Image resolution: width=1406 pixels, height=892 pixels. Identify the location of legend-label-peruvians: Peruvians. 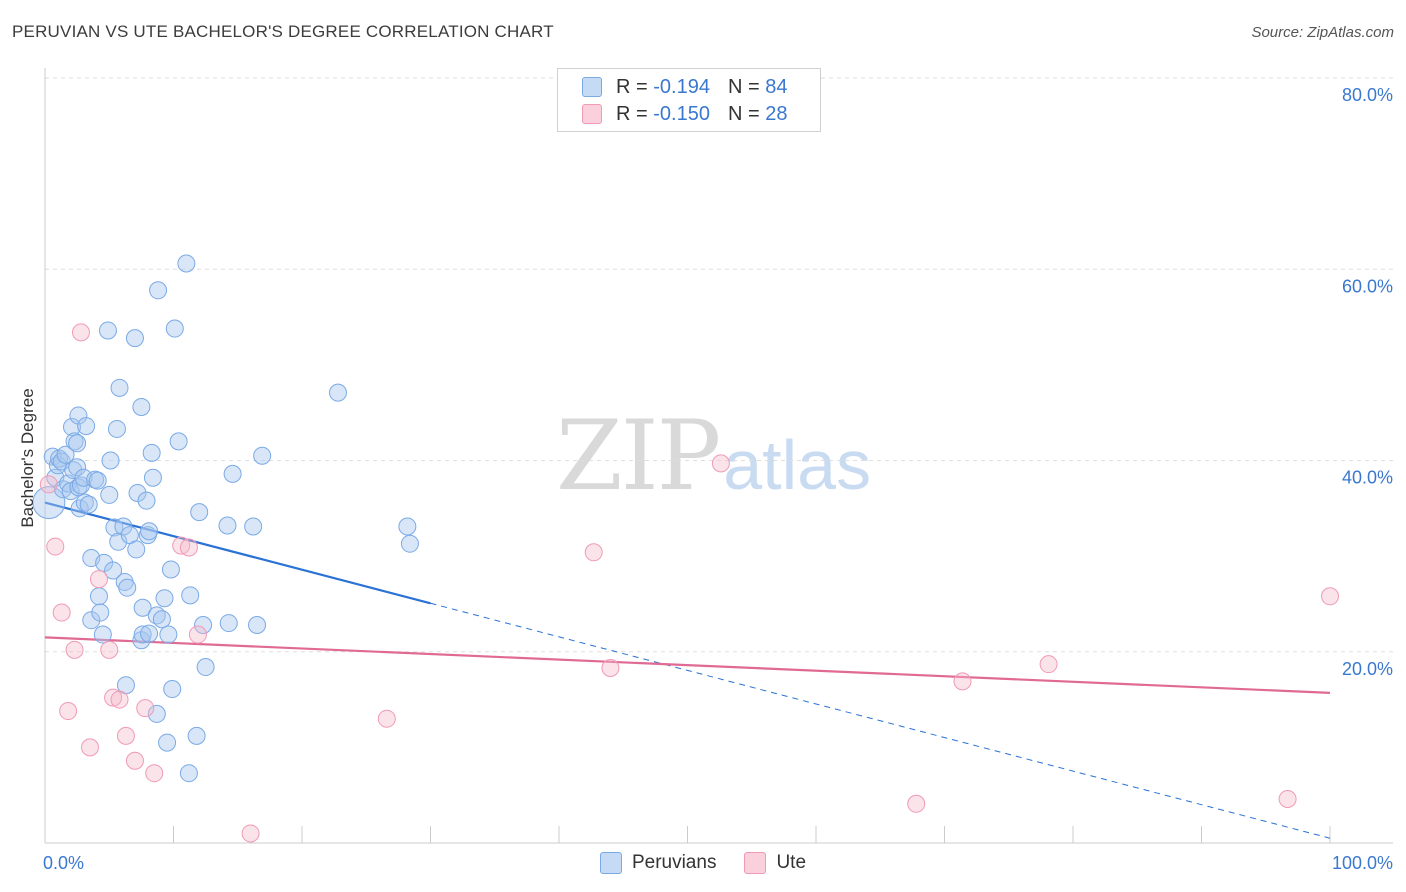
(674, 862).